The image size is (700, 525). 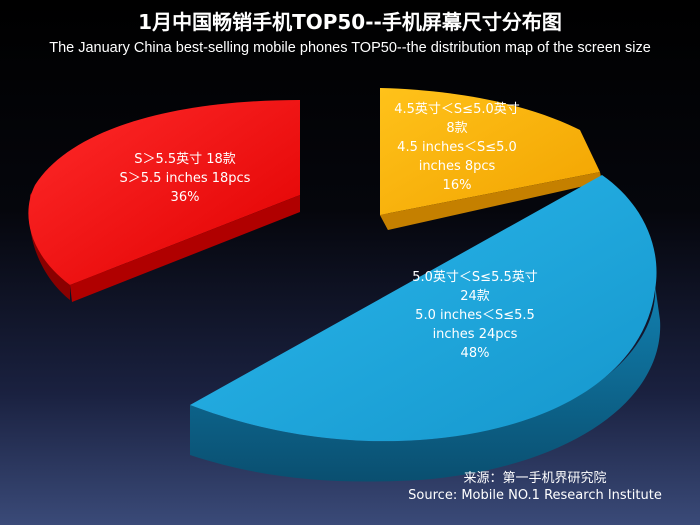 I want to click on pie-slice-red, so click(x=164, y=201).